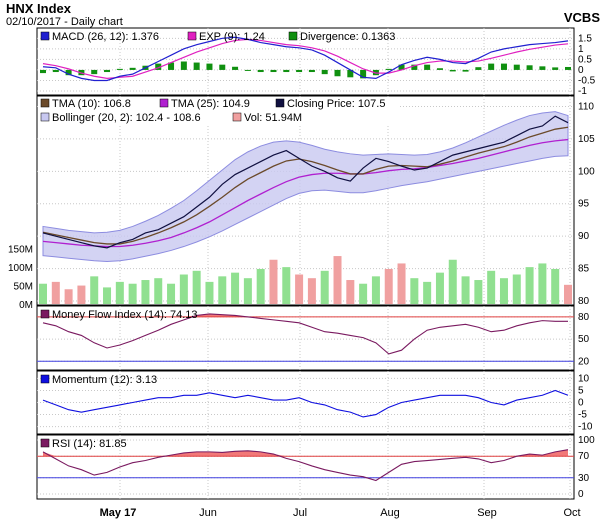 Image resolution: width=606 pixels, height=524 pixels. Describe the element at coordinates (586, 106) in the screenshot. I see `y-tick-label: 110` at that location.